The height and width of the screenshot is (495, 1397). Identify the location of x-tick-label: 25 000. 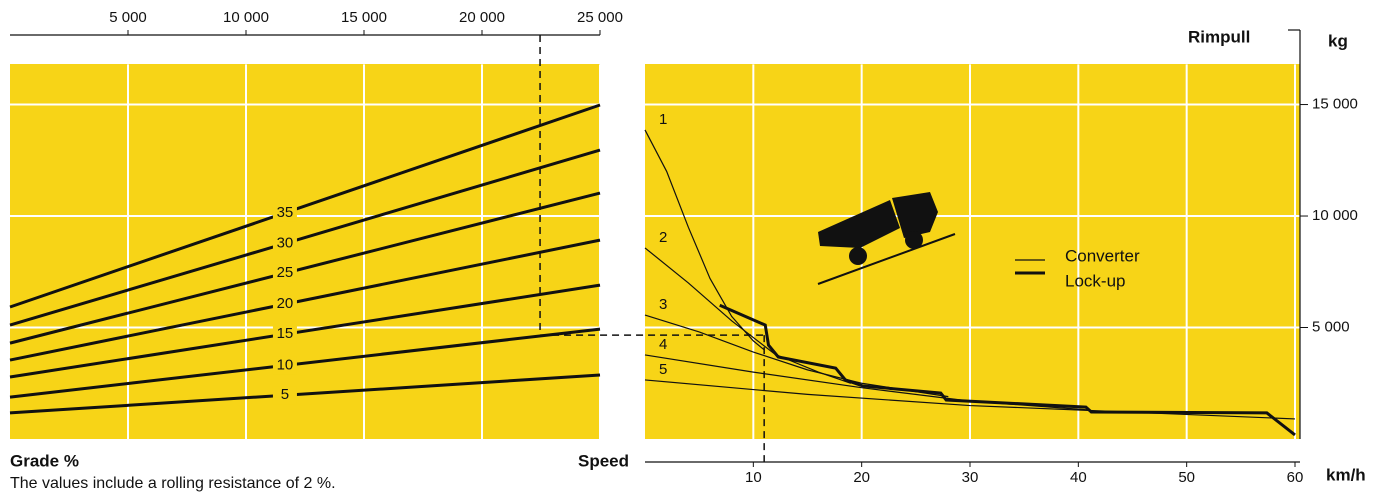
(600, 17).